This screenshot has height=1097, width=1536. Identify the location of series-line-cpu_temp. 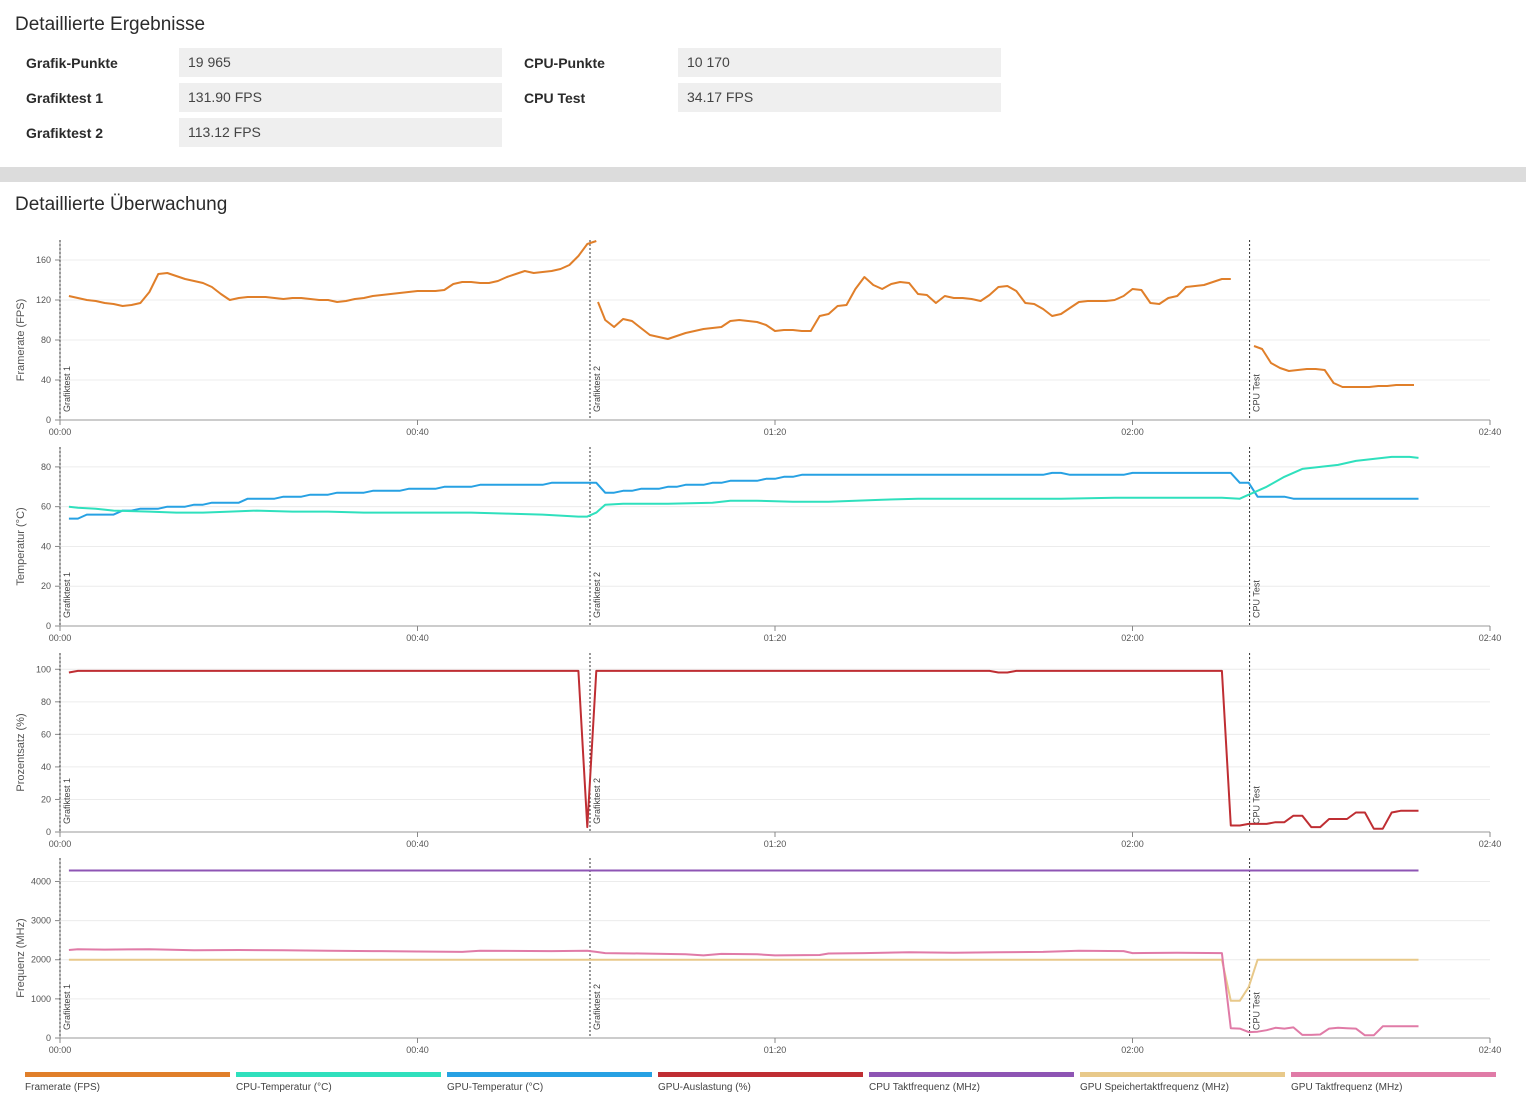
(743, 486).